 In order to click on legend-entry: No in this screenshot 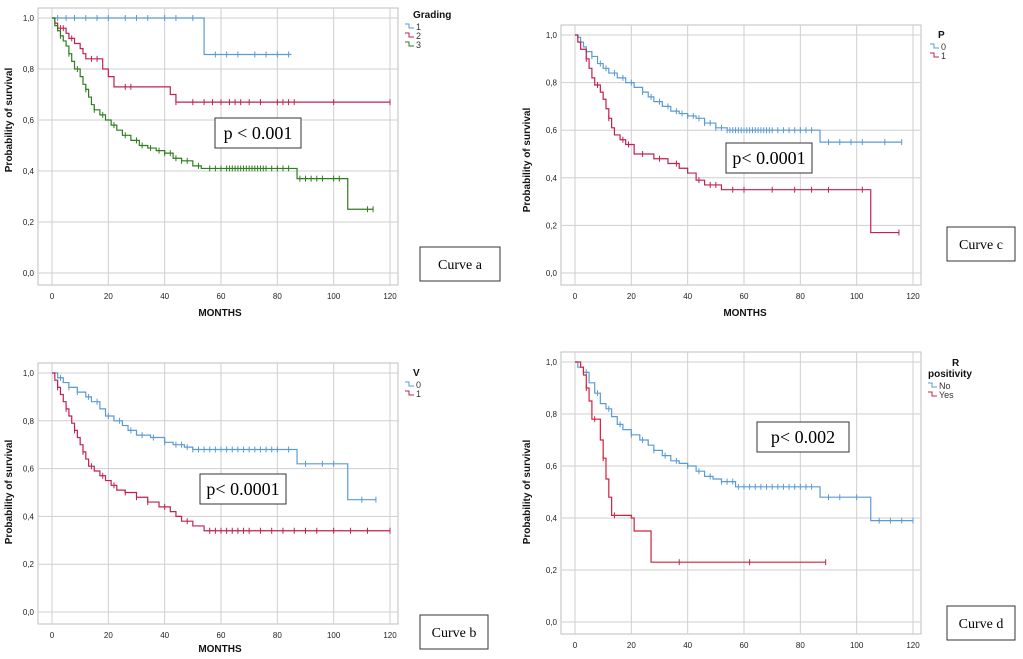, I will do `click(945, 386)`.